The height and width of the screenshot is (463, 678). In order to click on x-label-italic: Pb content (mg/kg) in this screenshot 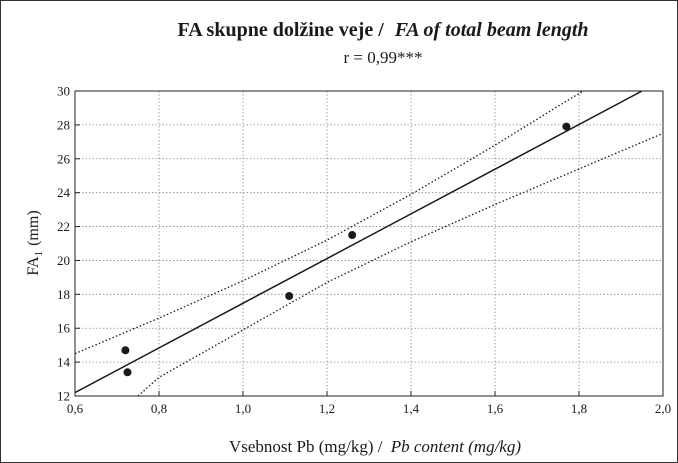, I will do `click(456, 446)`.